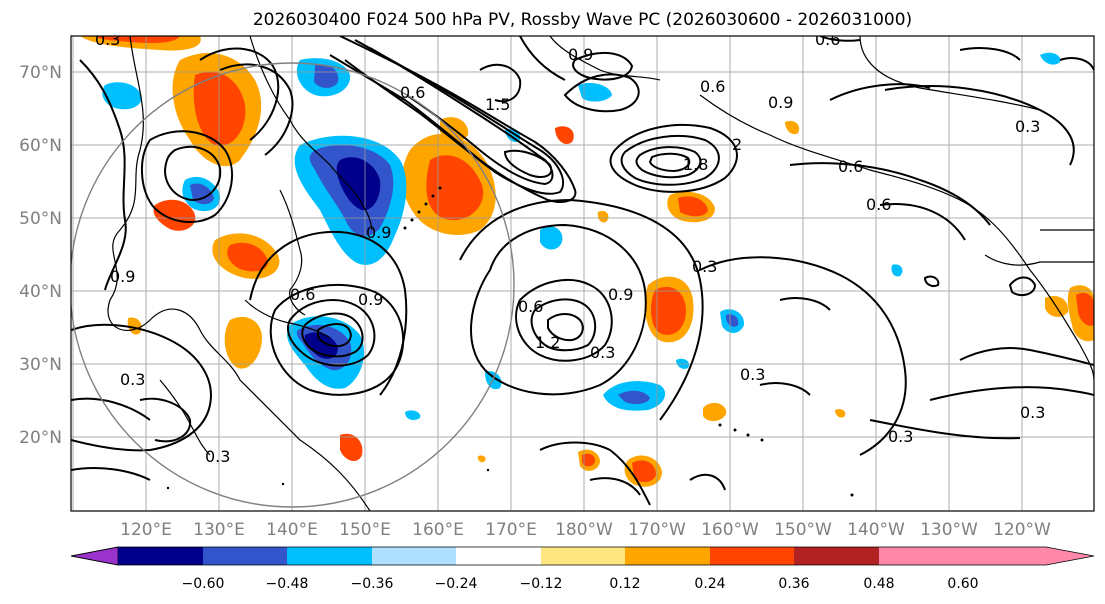  I want to click on lon-label: 140°E, so click(292, 530).